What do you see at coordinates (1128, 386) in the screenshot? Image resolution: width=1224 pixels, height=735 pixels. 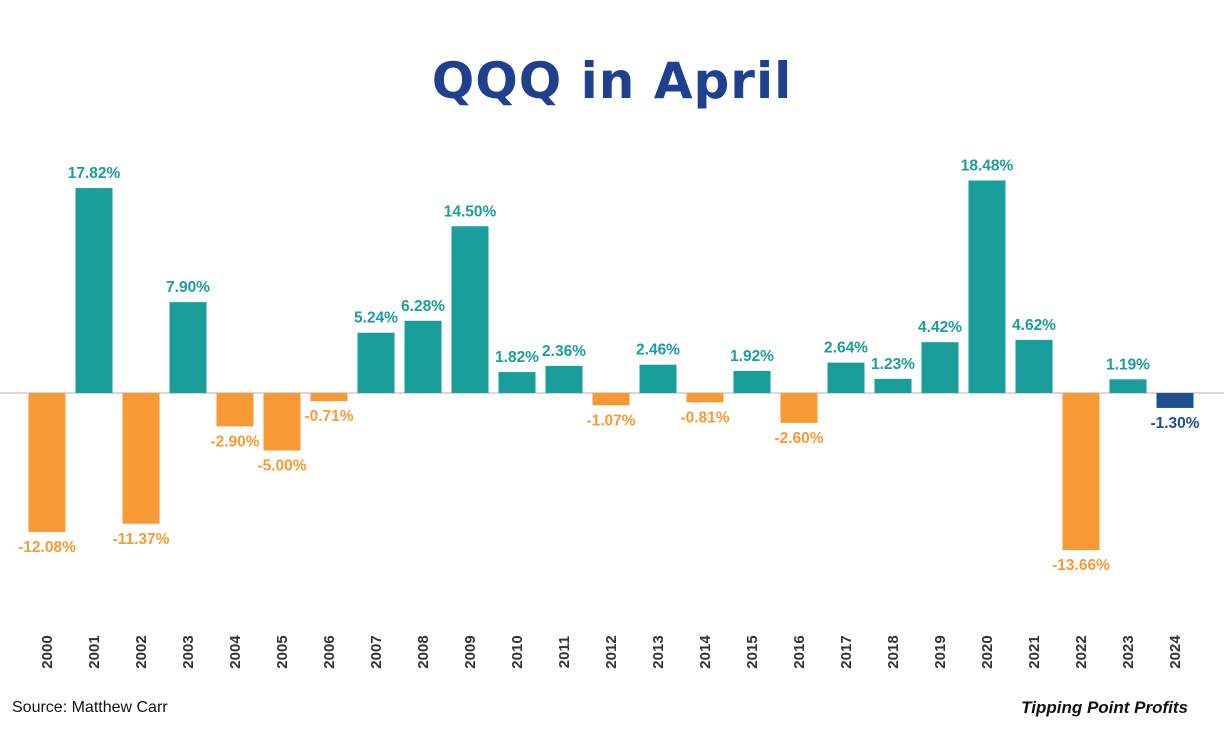 I see `bar-2023` at bounding box center [1128, 386].